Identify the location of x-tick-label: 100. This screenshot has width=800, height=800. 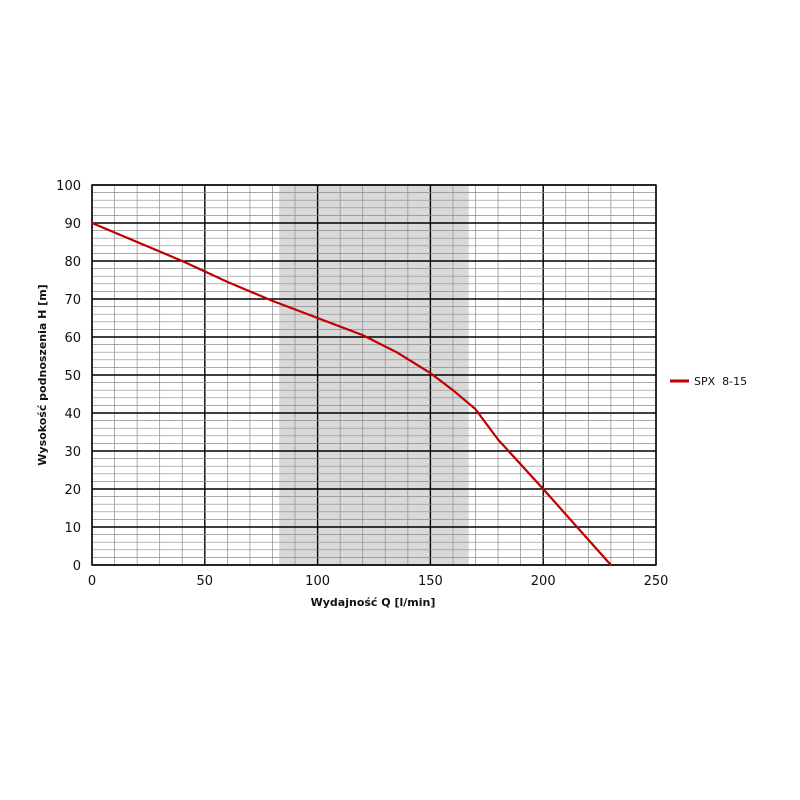
(317, 581).